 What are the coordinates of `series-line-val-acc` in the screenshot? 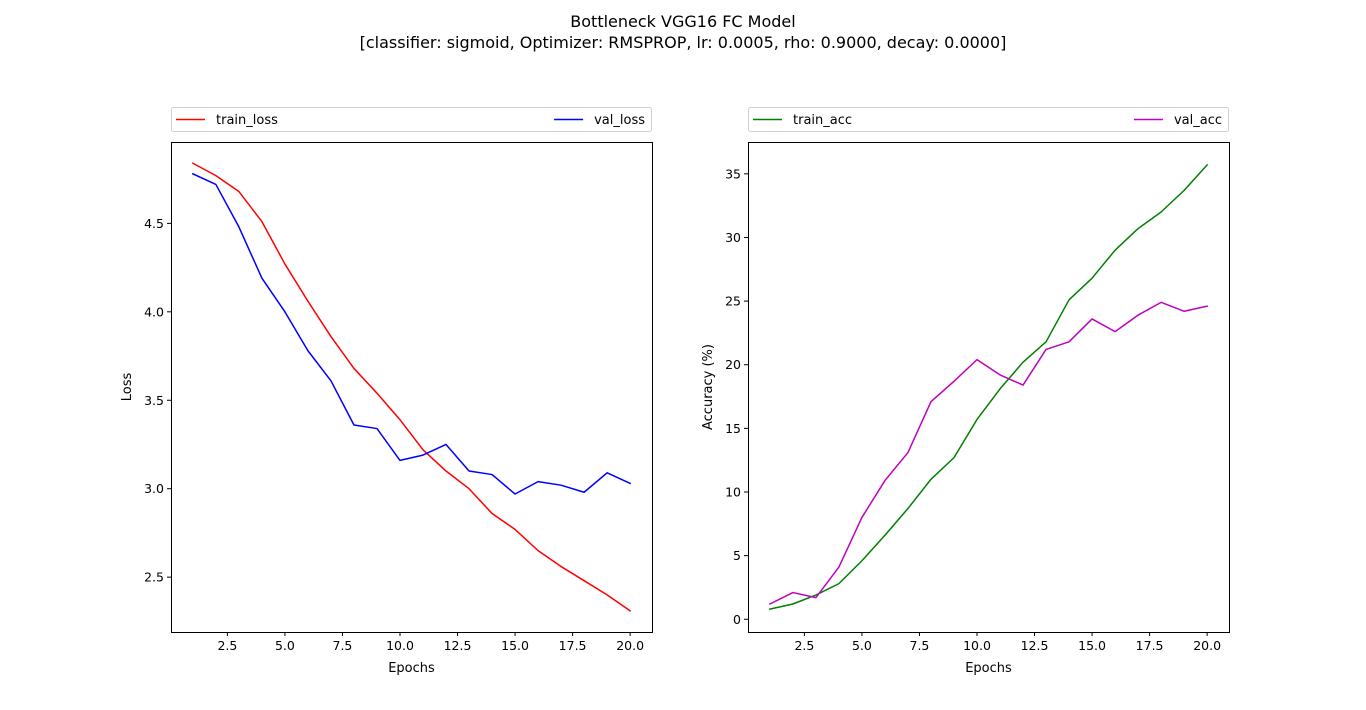 It's located at (988, 453).